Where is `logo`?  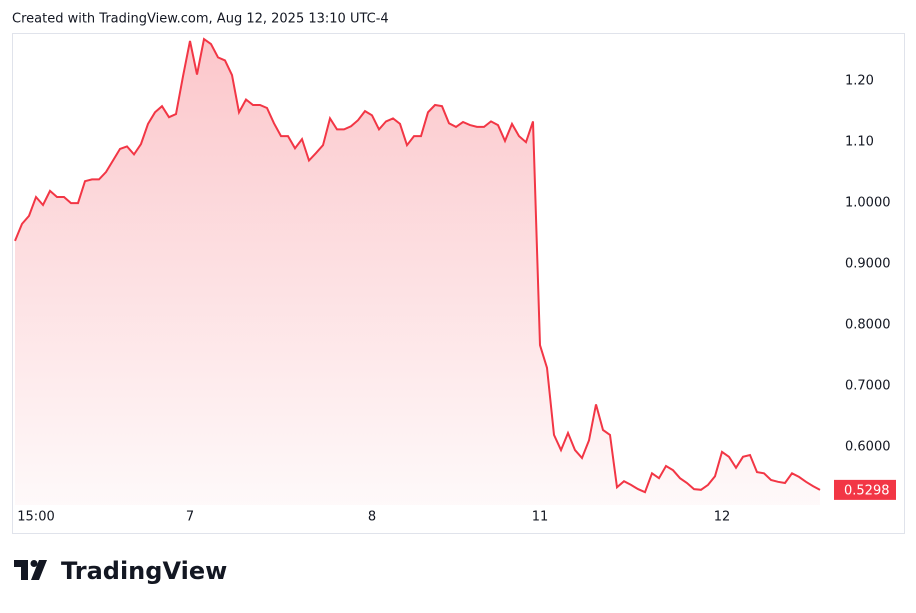
logo is located at coordinates (30, 570).